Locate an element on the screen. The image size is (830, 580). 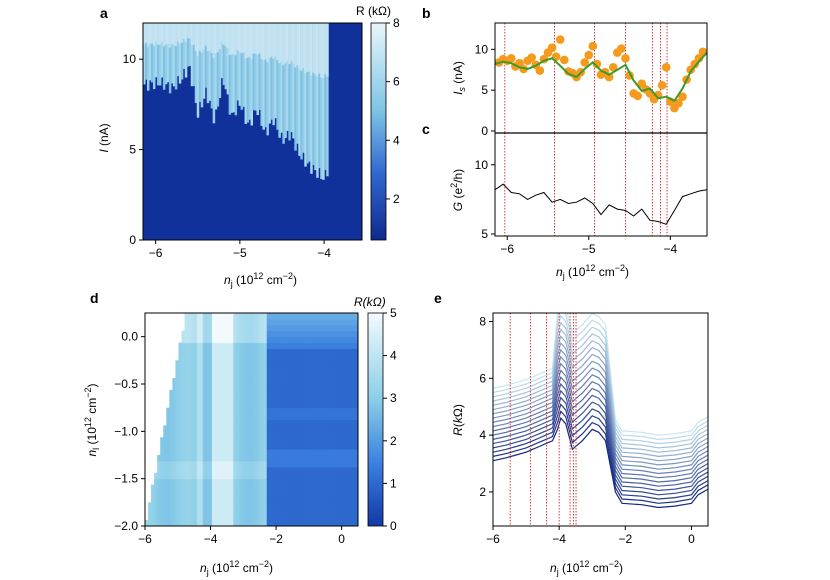
panel-c-ylabel: G (e2/h) is located at coordinates (457, 190).